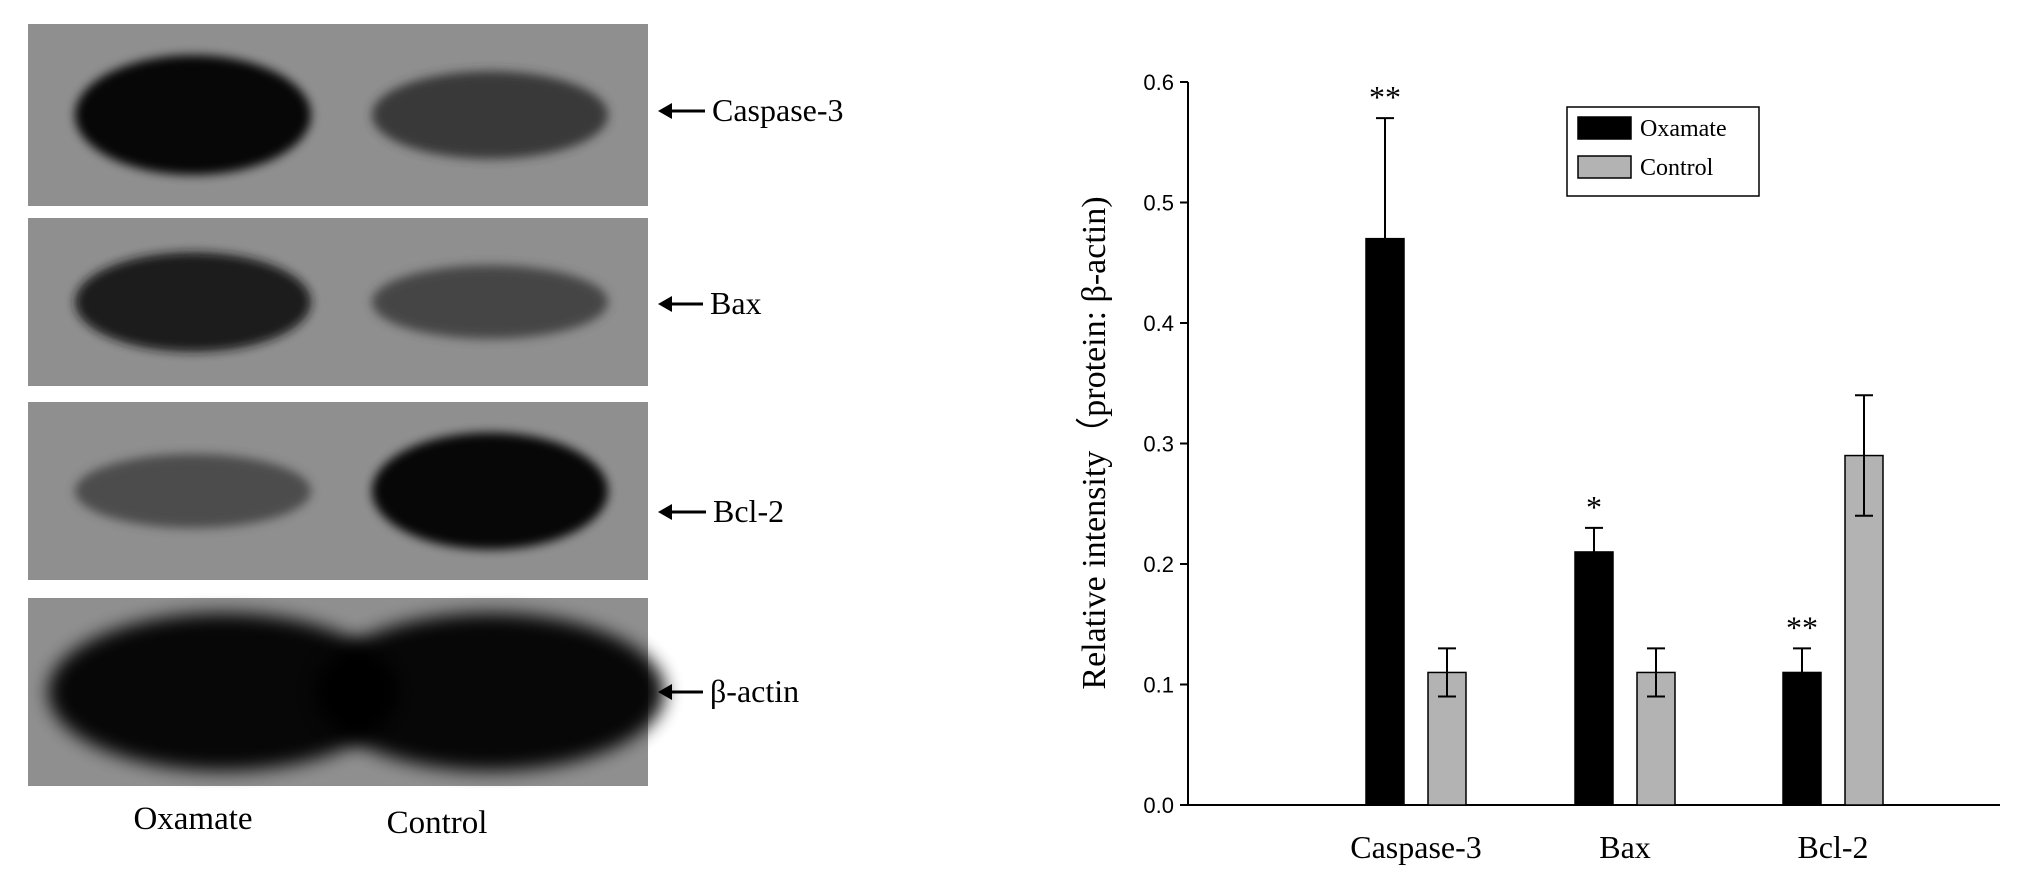  What do you see at coordinates (1683, 129) in the screenshot?
I see `legend-label-oxamate: Oxamate` at bounding box center [1683, 129].